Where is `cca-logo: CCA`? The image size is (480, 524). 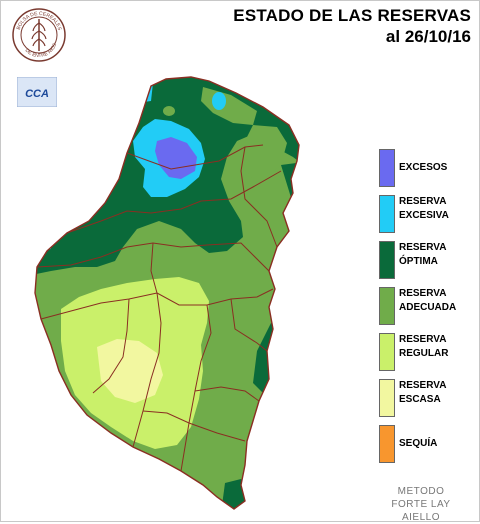
cca-logo: CCA is located at coordinates (37, 92).